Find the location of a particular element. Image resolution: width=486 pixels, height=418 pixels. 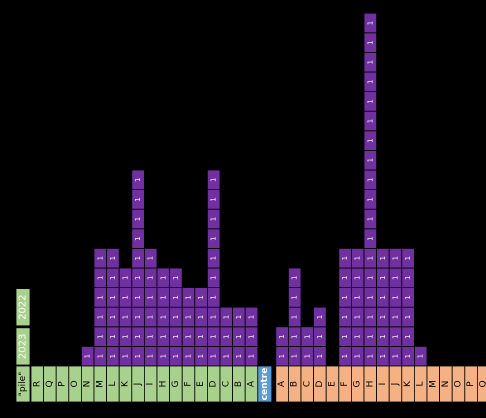

data-label-face-a-1: 1 is located at coordinates (282, 356).